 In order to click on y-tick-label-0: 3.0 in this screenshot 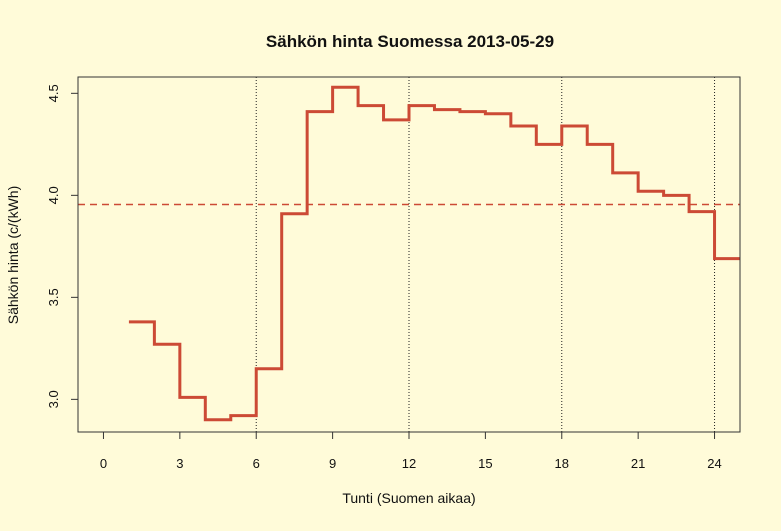, I will do `click(53, 399)`.